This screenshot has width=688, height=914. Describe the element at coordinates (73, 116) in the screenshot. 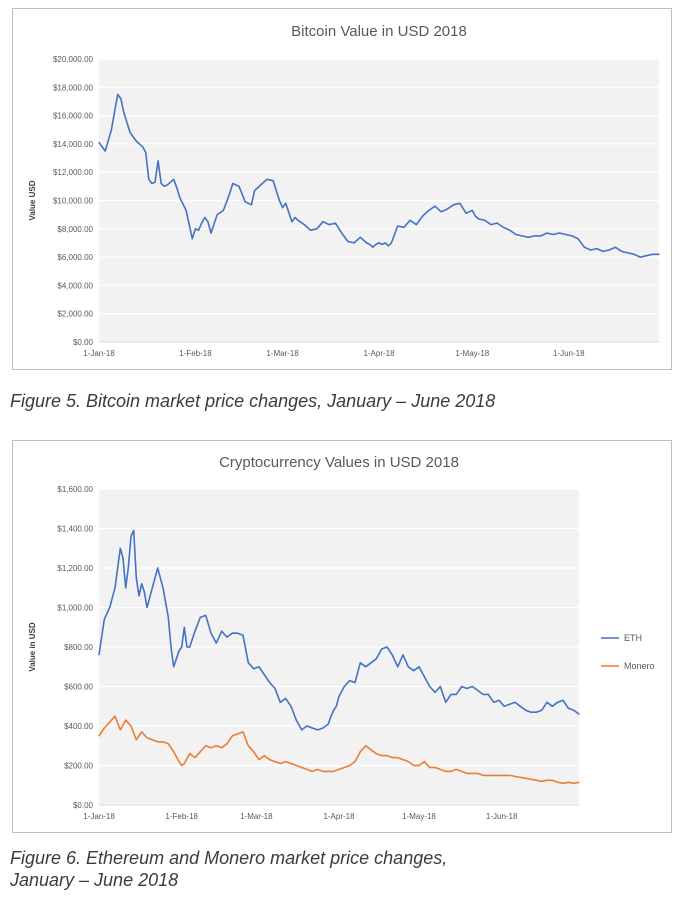

I see `bitcoin-chart-y-tick-label: $16,000.00` at that location.